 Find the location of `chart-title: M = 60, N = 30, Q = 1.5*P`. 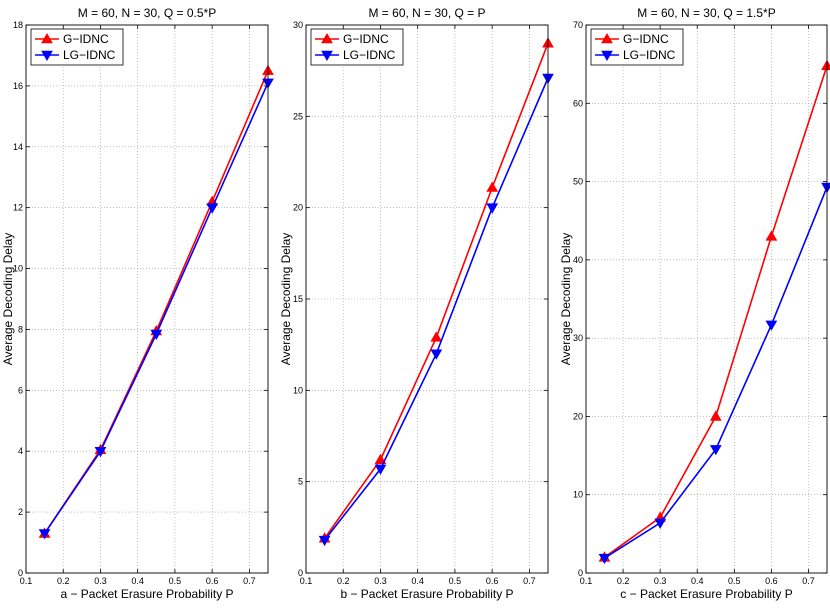

chart-title: M = 60, N = 30, Q = 1.5*P is located at coordinates (706, 13).